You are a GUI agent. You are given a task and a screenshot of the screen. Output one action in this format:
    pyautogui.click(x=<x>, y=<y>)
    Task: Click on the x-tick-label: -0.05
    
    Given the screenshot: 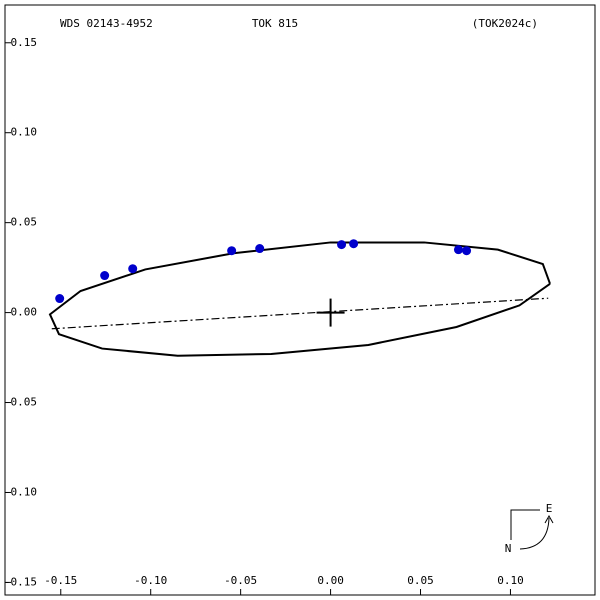 What is the action you would take?
    pyautogui.click(x=240, y=580)
    